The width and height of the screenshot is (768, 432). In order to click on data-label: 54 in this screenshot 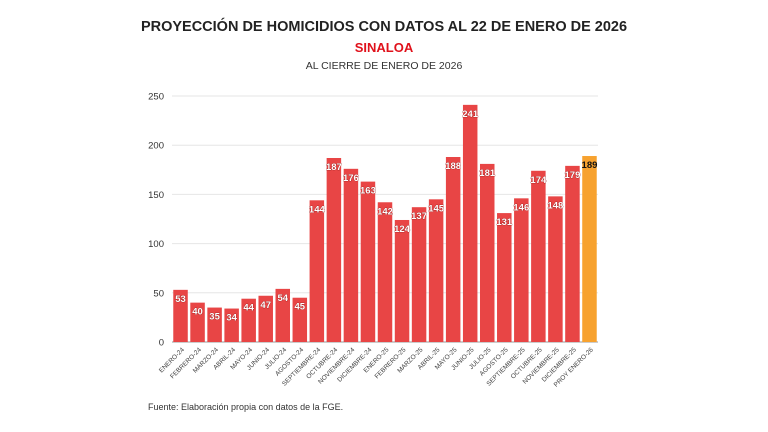, I will do `click(282, 298)`.